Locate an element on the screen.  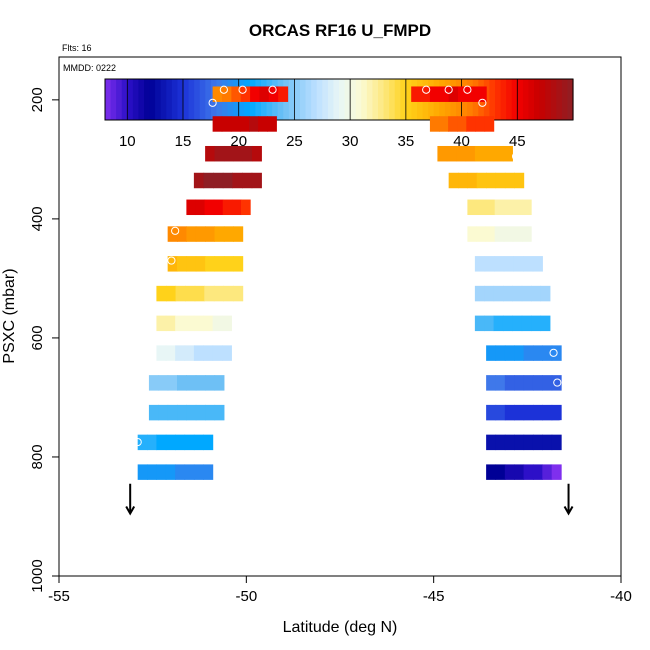
y-tick-label: 400 is located at coordinates (37, 218).